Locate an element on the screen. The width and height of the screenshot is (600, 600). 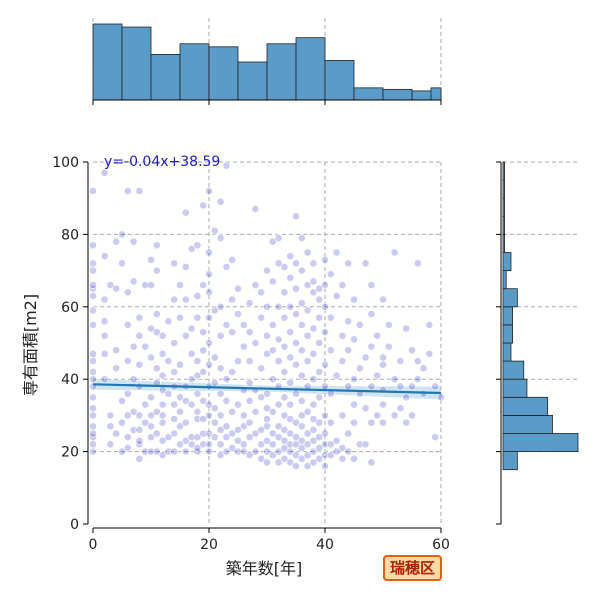
histogram-bar-x is located at coordinates (436, 94).